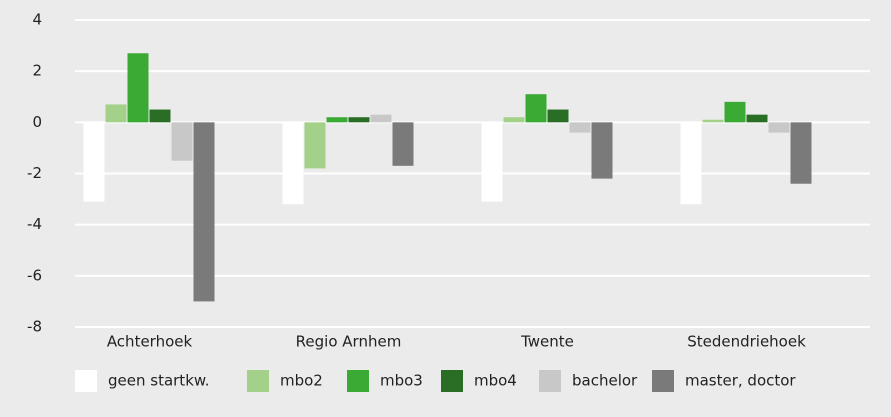  I want to click on legend-label: mbo2, so click(301, 381).